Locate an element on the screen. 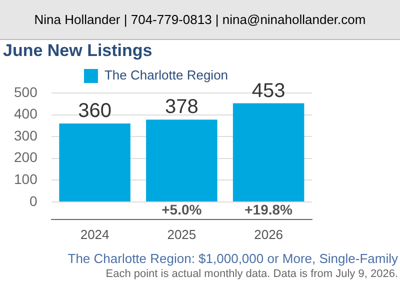 Image resolution: width=400 pixels, height=300 pixels. y-tick-label: 200 is located at coordinates (26, 157).